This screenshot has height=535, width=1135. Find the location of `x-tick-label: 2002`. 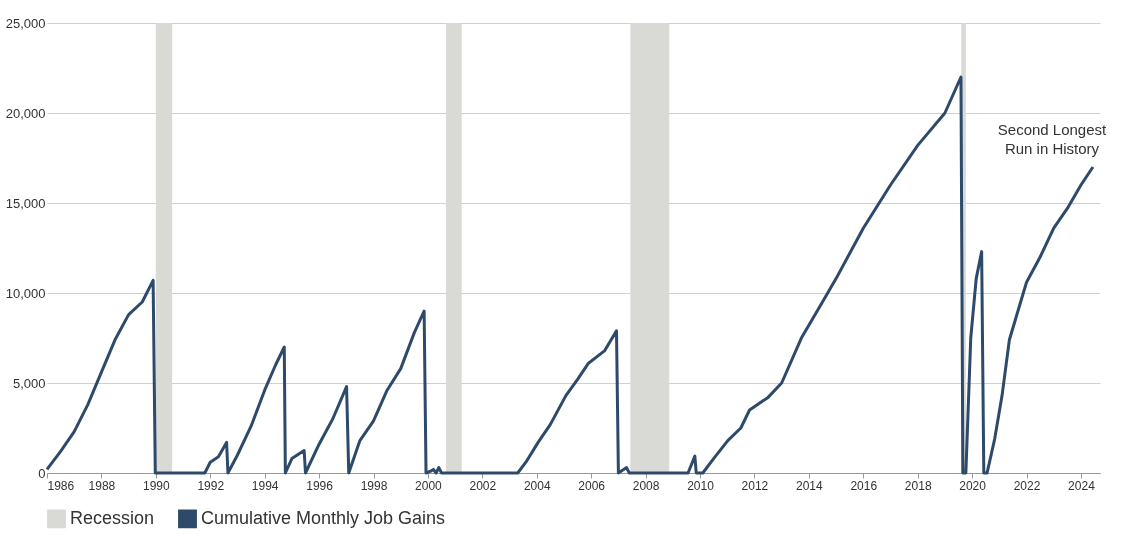

x-tick-label: 2002 is located at coordinates (483, 485).